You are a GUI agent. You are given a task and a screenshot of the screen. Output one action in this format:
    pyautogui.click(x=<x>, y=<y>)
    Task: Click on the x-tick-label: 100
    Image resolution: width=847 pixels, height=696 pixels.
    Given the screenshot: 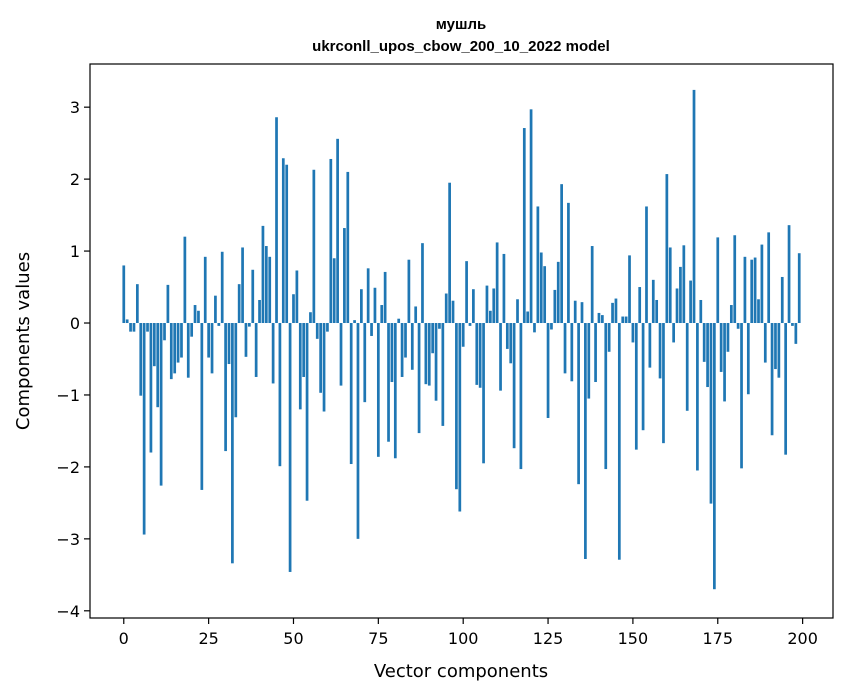 What is the action you would take?
    pyautogui.click(x=463, y=638)
    